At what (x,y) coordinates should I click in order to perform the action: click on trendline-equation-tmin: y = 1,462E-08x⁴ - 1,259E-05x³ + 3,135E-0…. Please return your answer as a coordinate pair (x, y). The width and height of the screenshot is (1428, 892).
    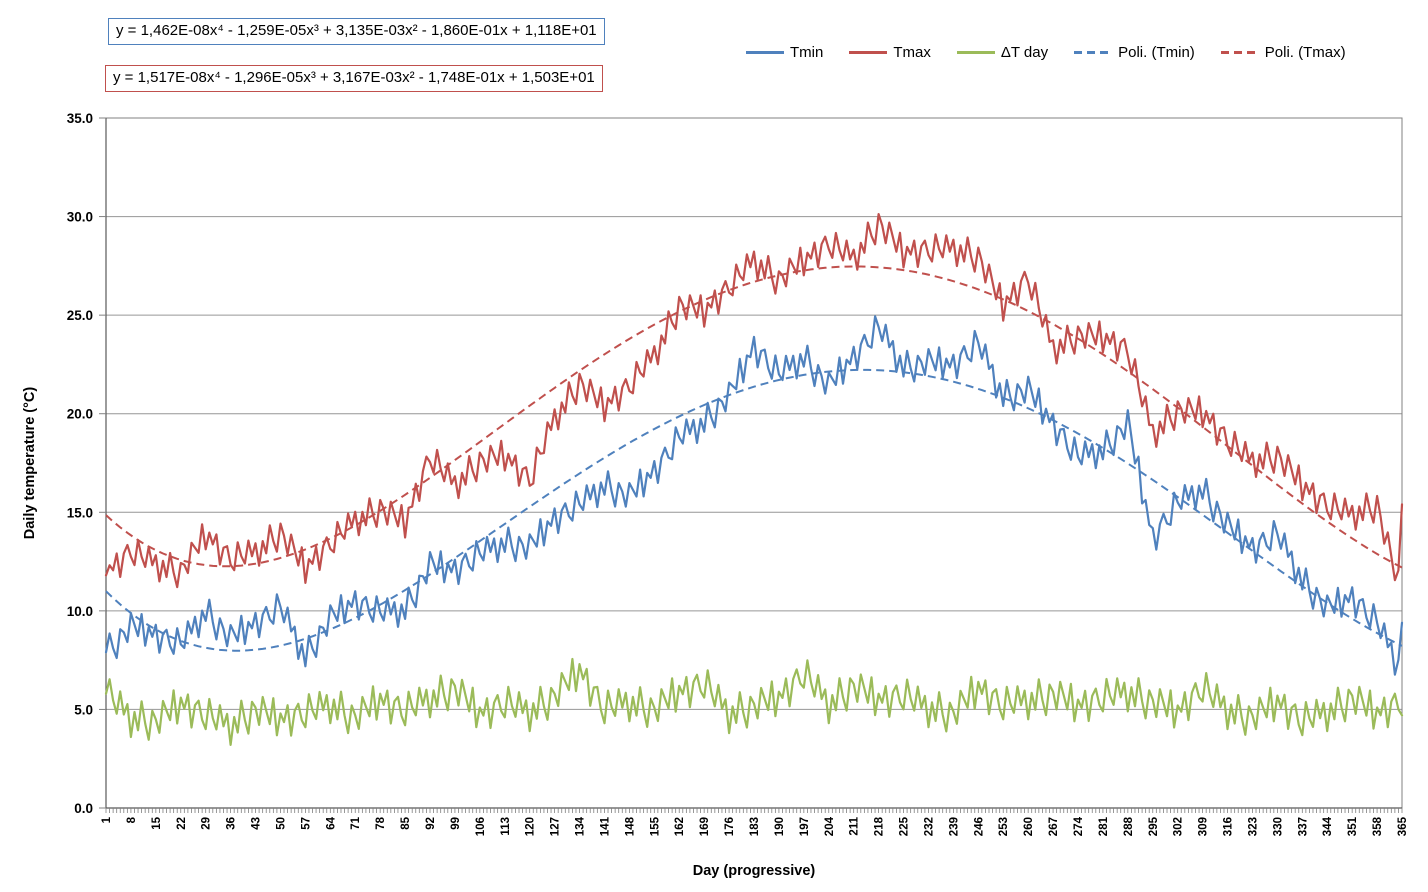
    Looking at the image, I should click on (356, 32).